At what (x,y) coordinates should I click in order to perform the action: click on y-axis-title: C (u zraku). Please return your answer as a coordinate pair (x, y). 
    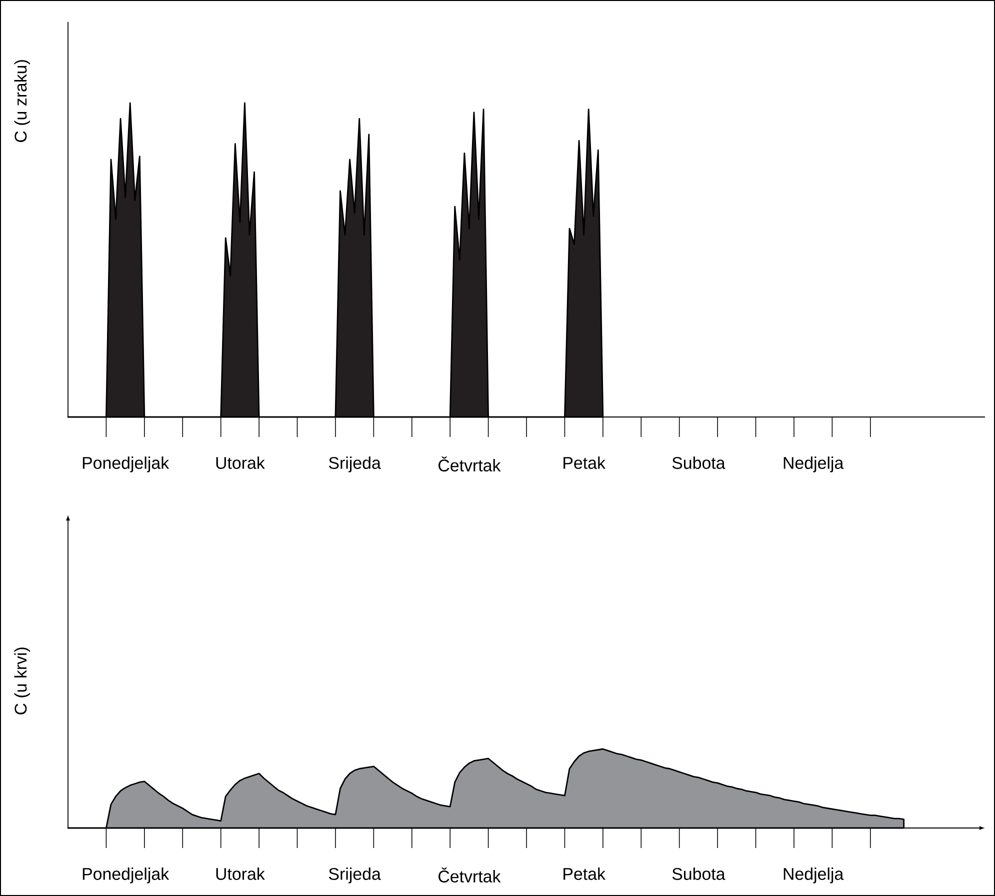
    Looking at the image, I should click on (22, 101).